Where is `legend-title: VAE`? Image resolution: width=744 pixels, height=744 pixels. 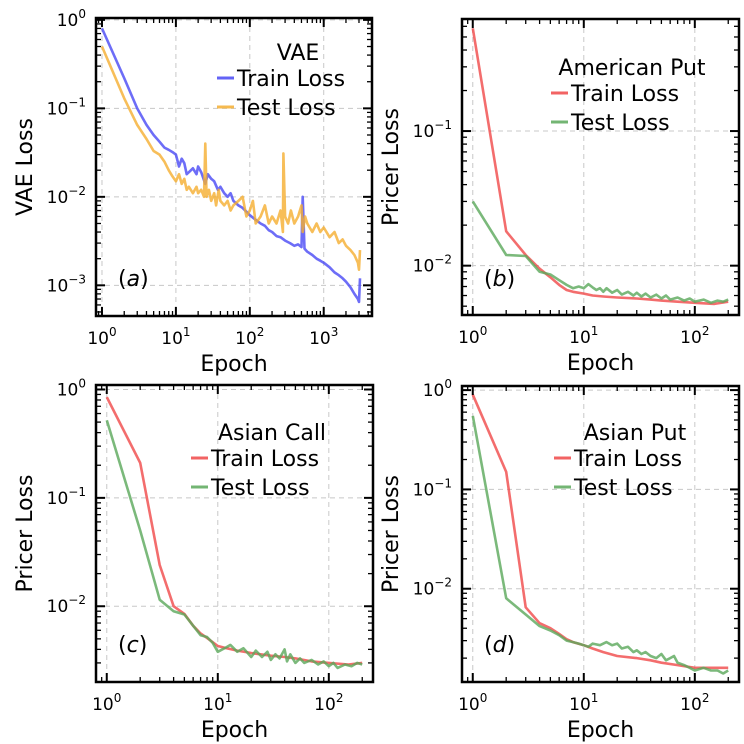
legend-title: VAE is located at coordinates (298, 53).